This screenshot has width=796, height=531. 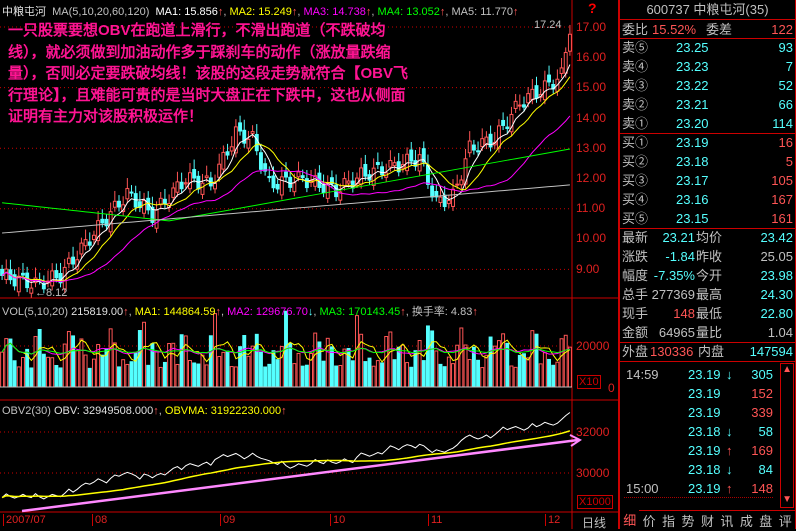 I want to click on price-axis-label: 12.00, so click(x=591, y=178).